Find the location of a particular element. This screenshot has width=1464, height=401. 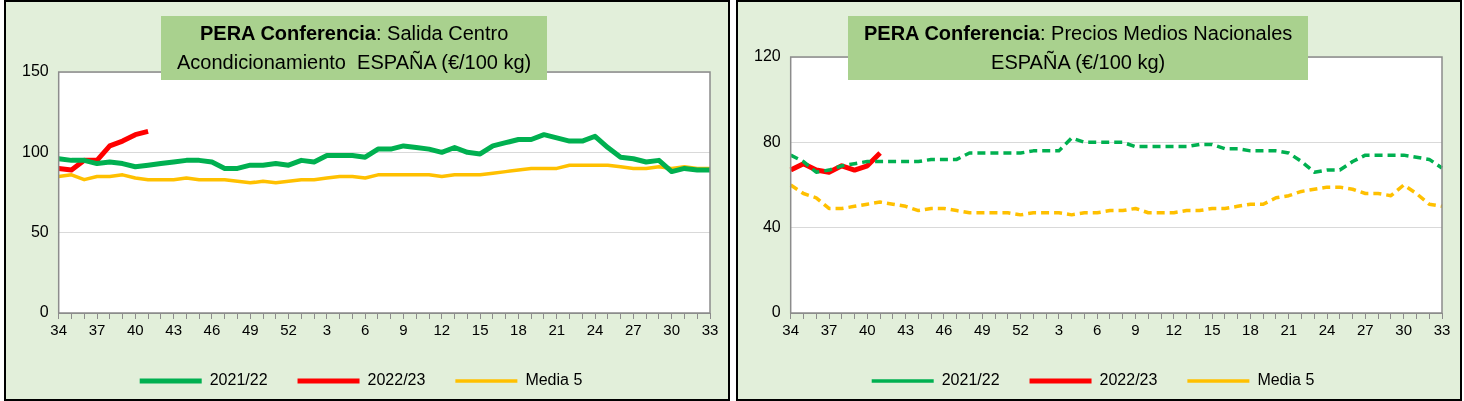

y-tick-label: 80 is located at coordinates (771, 141).